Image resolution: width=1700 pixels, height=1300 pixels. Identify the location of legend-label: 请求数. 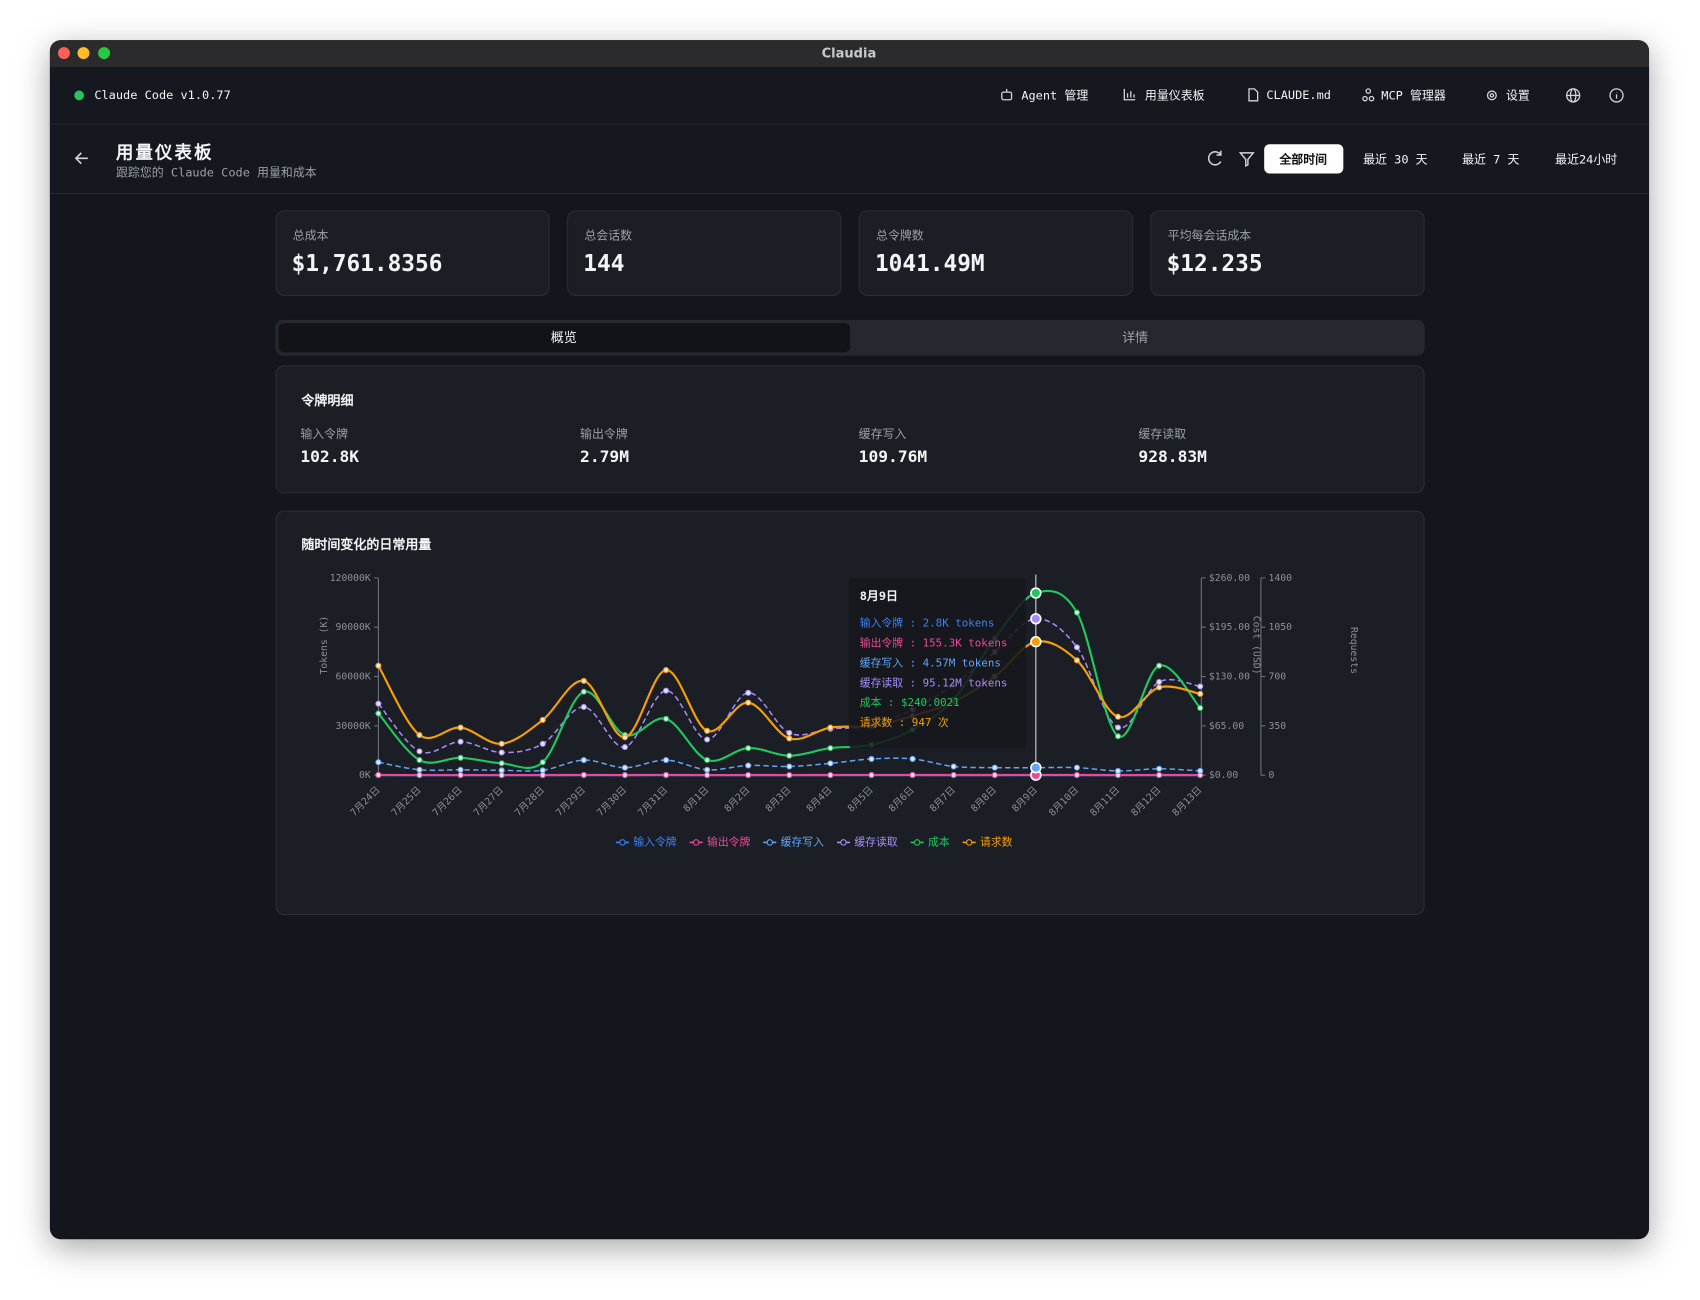
(996, 841).